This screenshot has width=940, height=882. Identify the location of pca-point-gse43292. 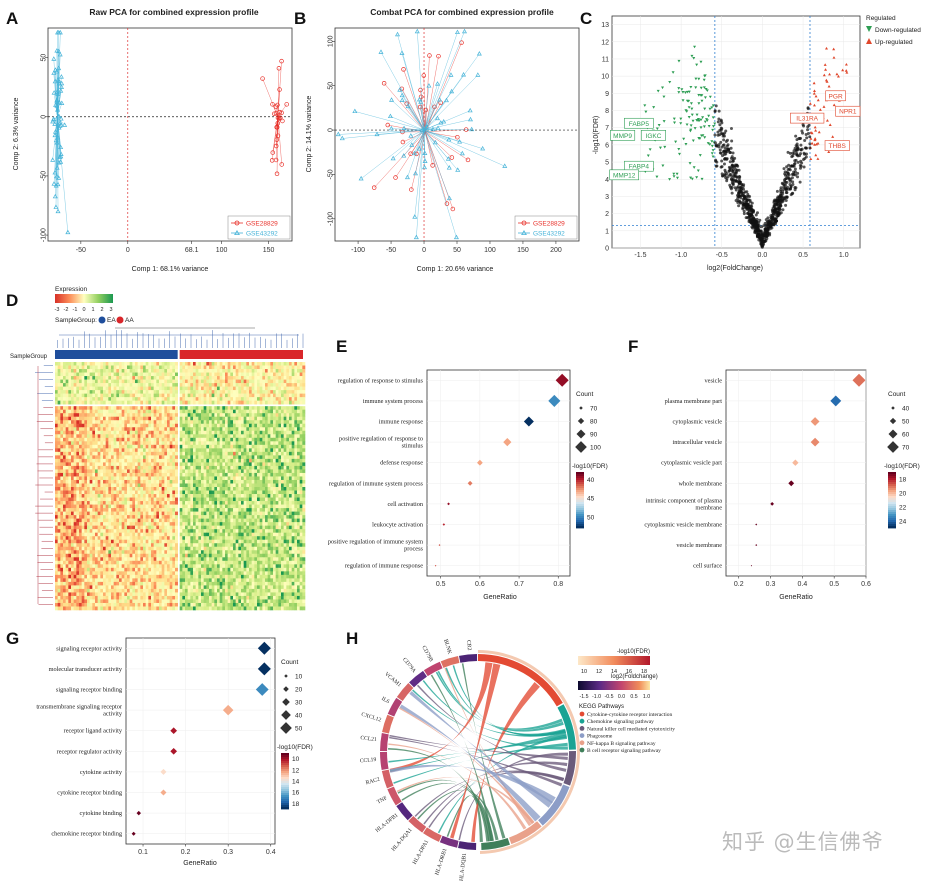
(55, 123).